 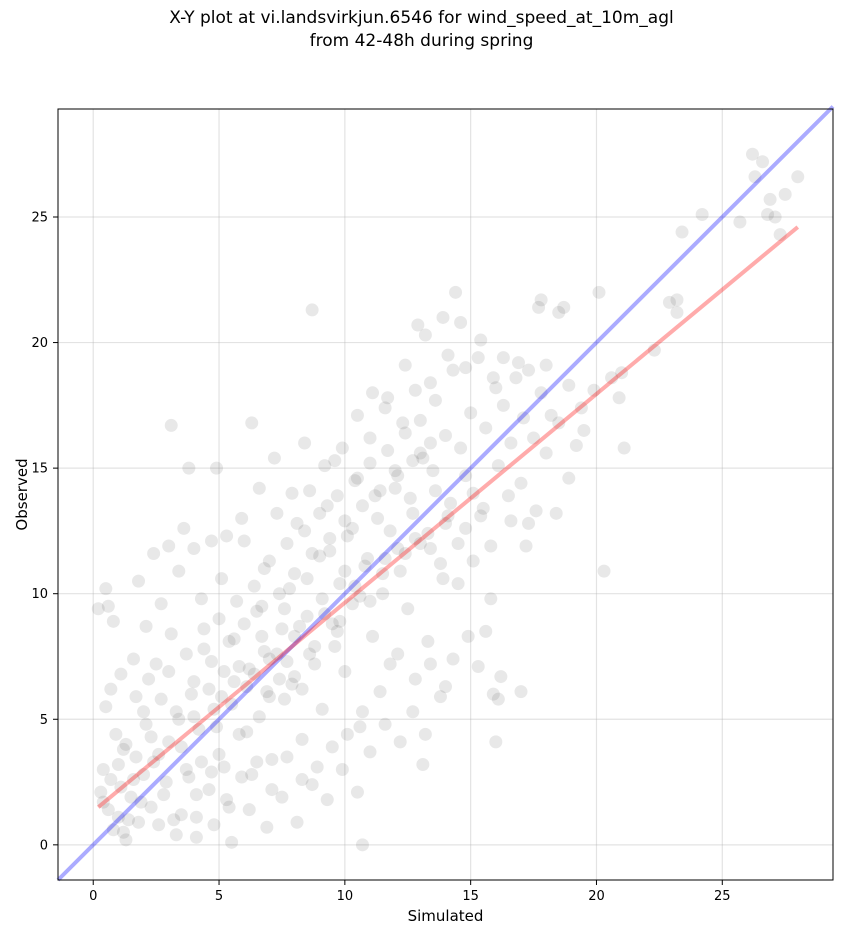 What do you see at coordinates (44, 720) in the screenshot?
I see `y-tick-label: 5` at bounding box center [44, 720].